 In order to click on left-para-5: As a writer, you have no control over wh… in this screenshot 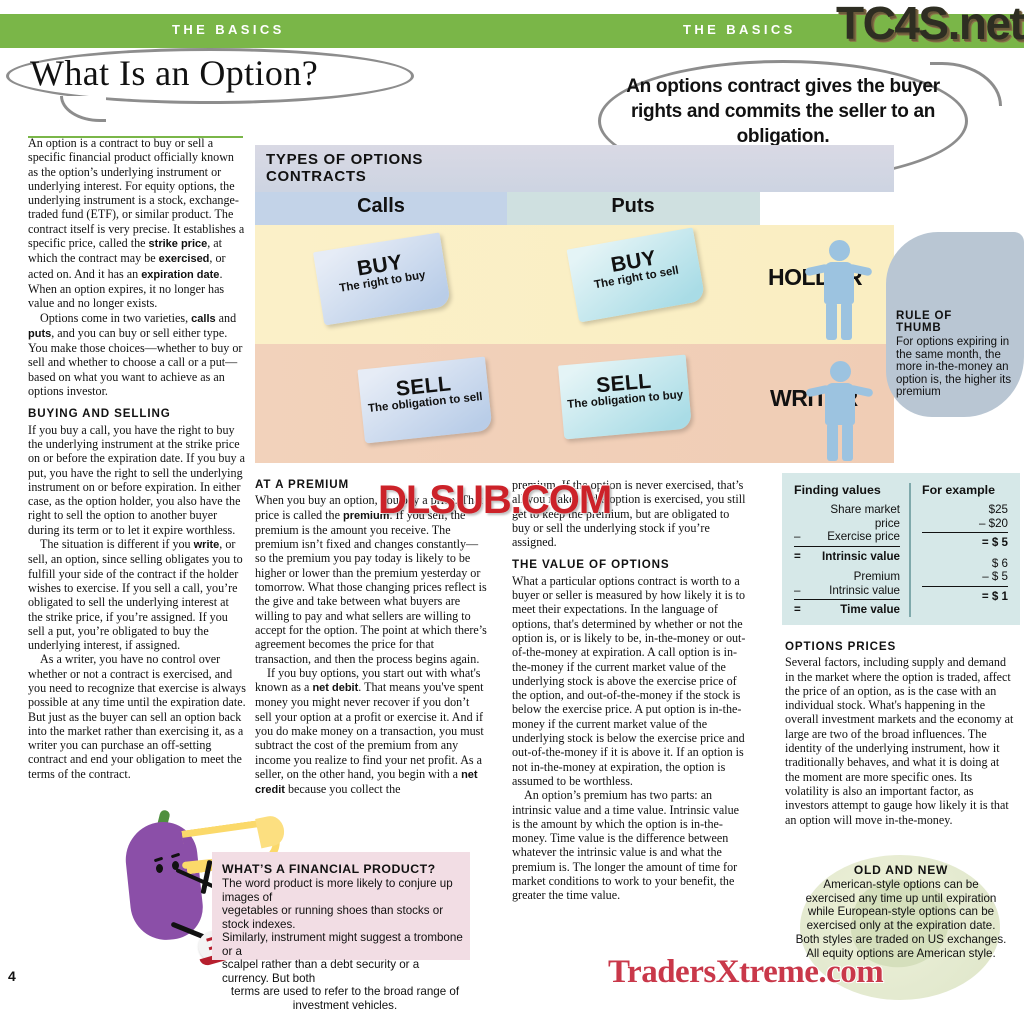, I will do `click(137, 716)`.